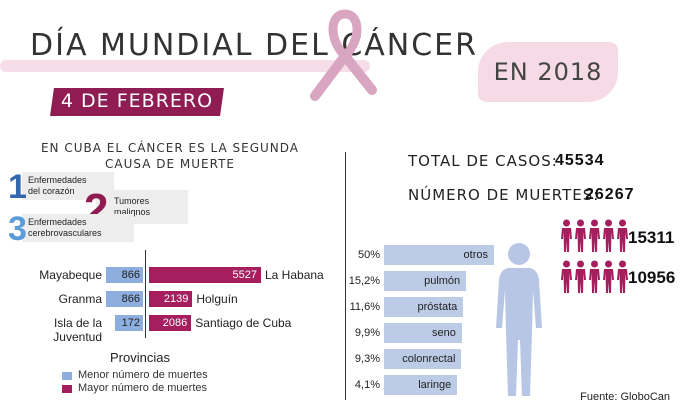 The width and height of the screenshot is (700, 415). What do you see at coordinates (67, 389) in the screenshot?
I see `legend-swatch-red` at bounding box center [67, 389].